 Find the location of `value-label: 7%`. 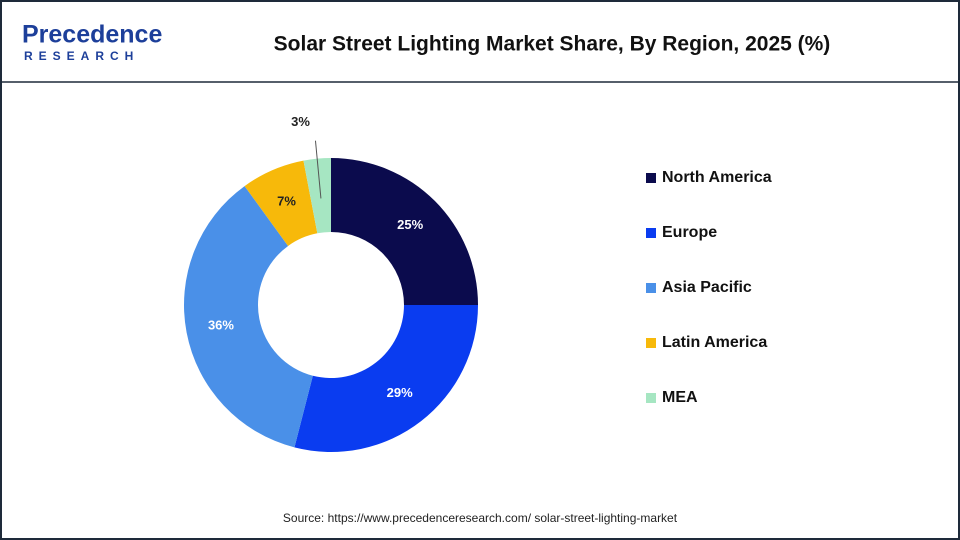

value-label: 7% is located at coordinates (286, 201).